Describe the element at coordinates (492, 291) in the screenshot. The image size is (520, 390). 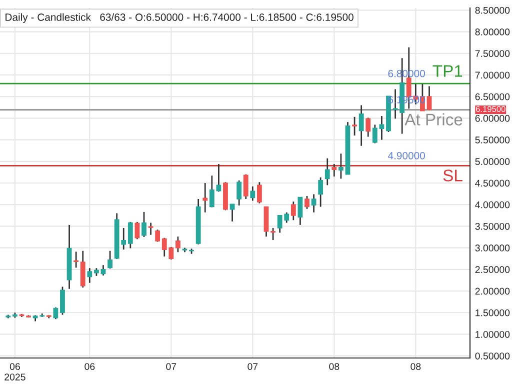
I see `y-tick-label: 2.00000` at that location.